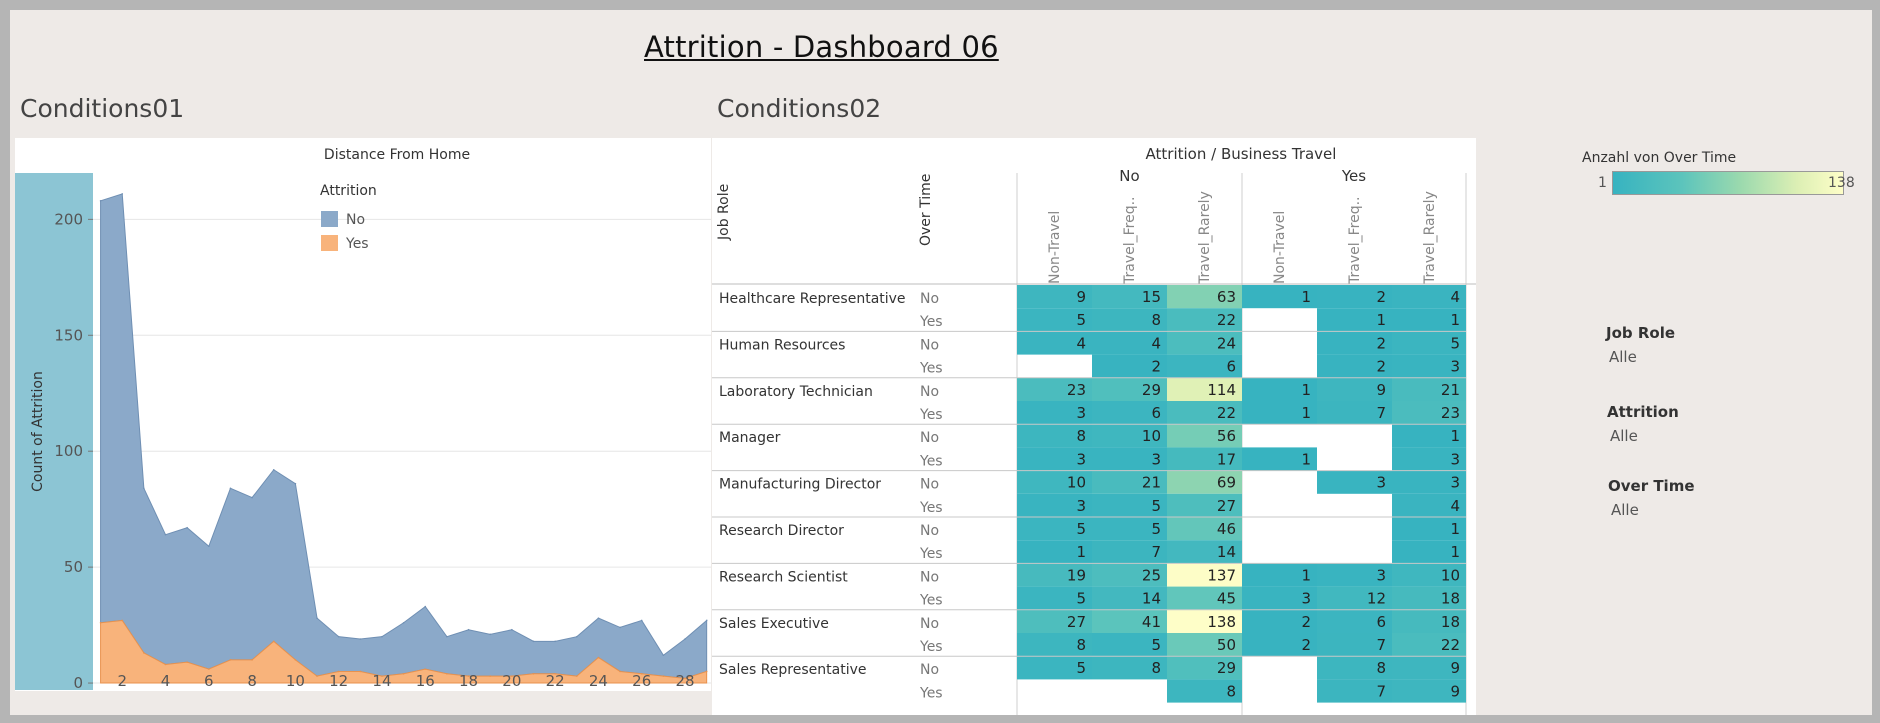 Image resolution: width=1880 pixels, height=723 pixels. What do you see at coordinates (1381, 622) in the screenshot?
I see `heatmap-cell-label: 6` at bounding box center [1381, 622].